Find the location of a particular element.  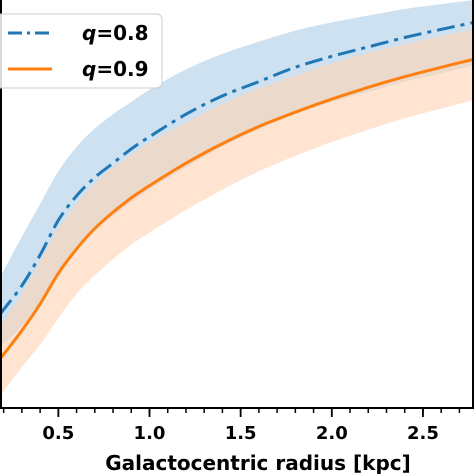

x-tick-label: 2.0 is located at coordinates (332, 433).